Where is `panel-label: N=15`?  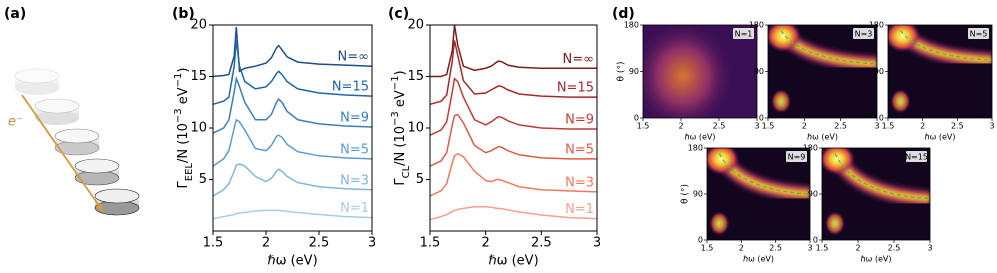 panel-label: N=15 is located at coordinates (916, 157).